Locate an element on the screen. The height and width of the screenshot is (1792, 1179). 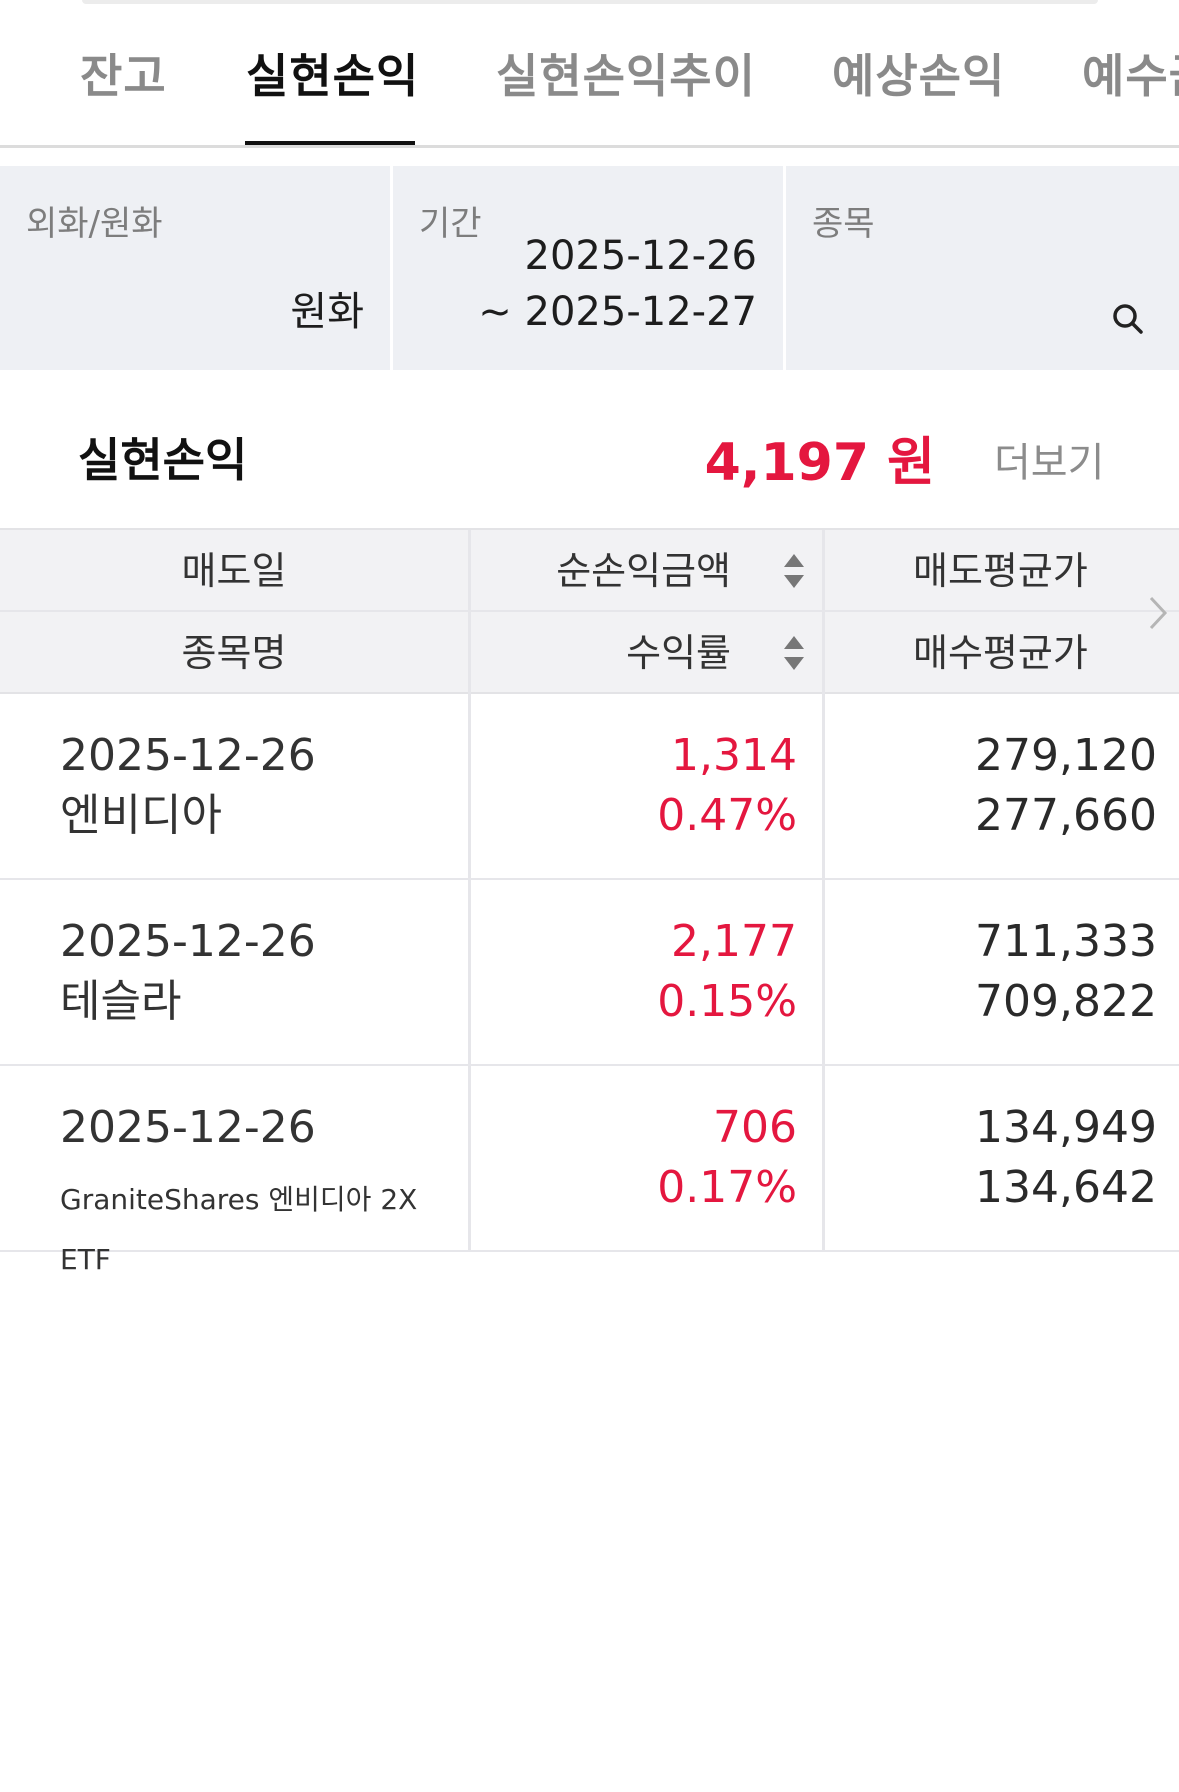
tab-balance: 잔고 is located at coordinates (123, 76).